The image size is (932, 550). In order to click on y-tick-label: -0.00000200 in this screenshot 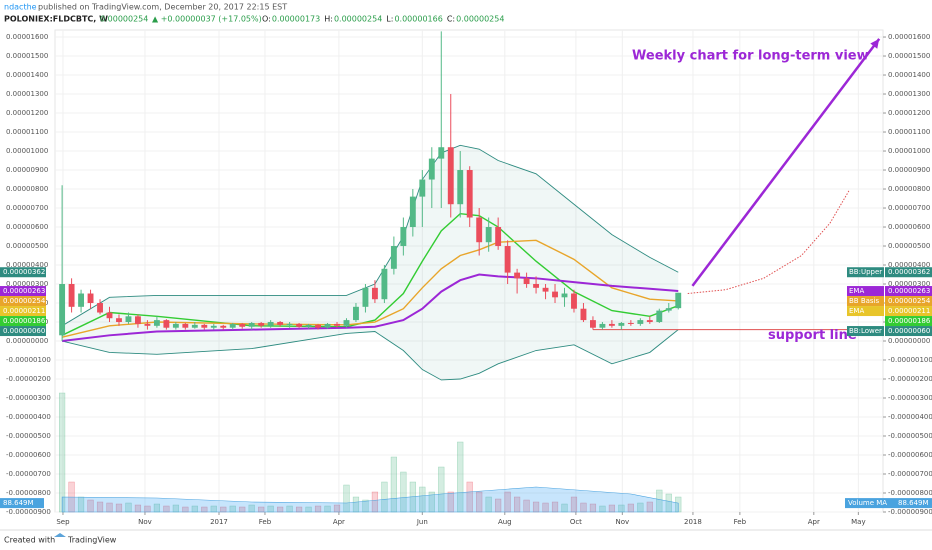, I will do `click(28, 379)`.